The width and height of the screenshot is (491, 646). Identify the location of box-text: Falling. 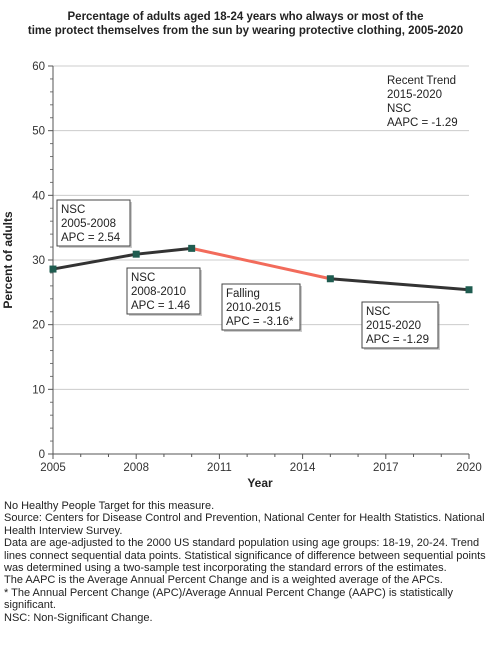
(243, 294).